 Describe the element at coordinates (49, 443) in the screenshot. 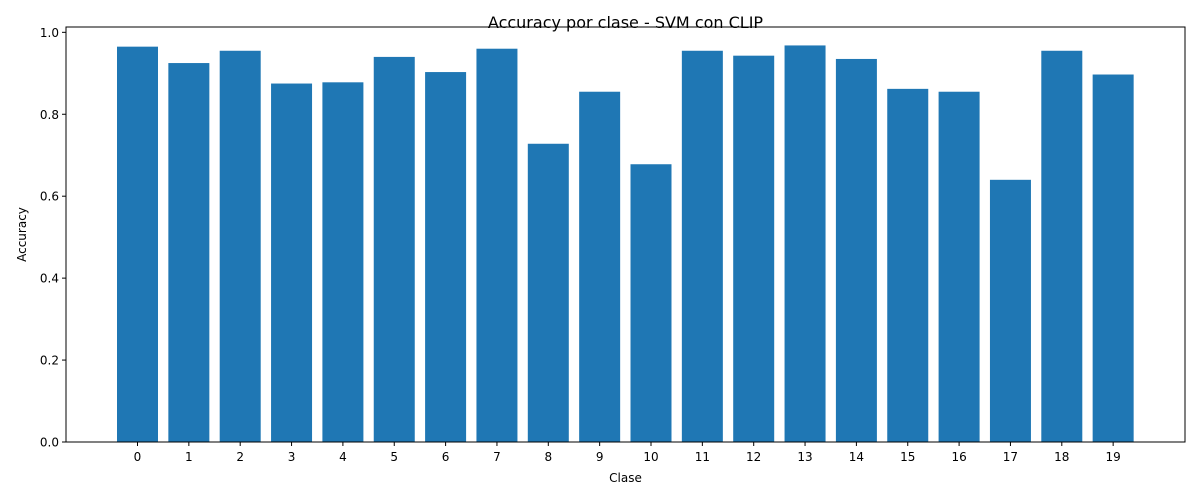

I see `y-tick-label: 0.0` at that location.